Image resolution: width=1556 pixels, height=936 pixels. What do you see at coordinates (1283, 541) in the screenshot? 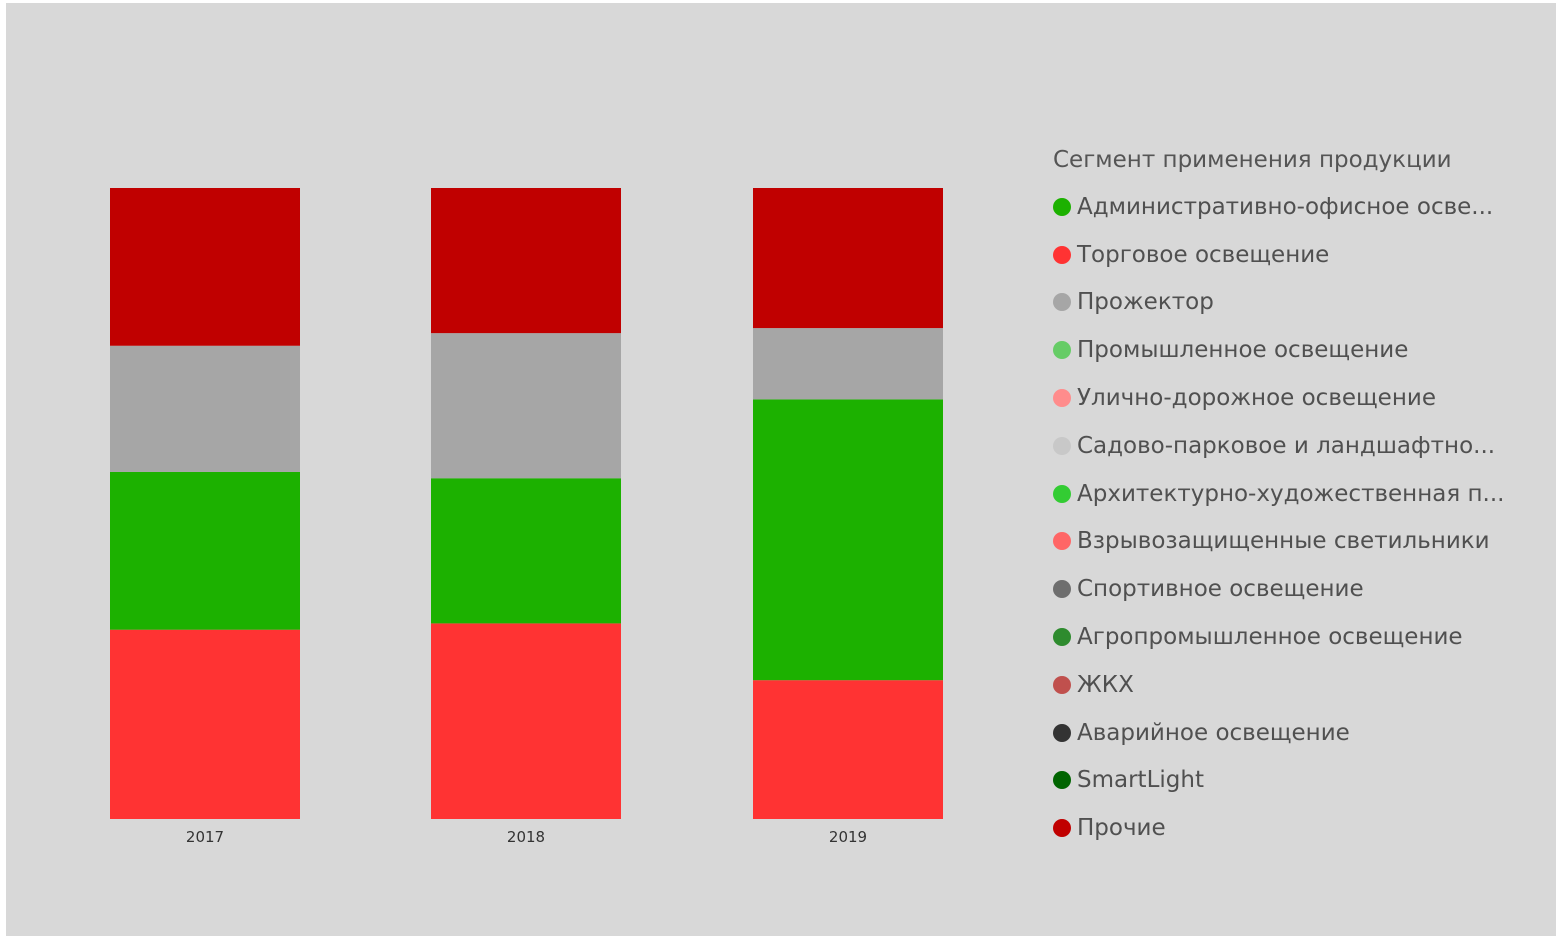
I see `legend-label: Взрывозащищенные светильники` at bounding box center [1283, 541].